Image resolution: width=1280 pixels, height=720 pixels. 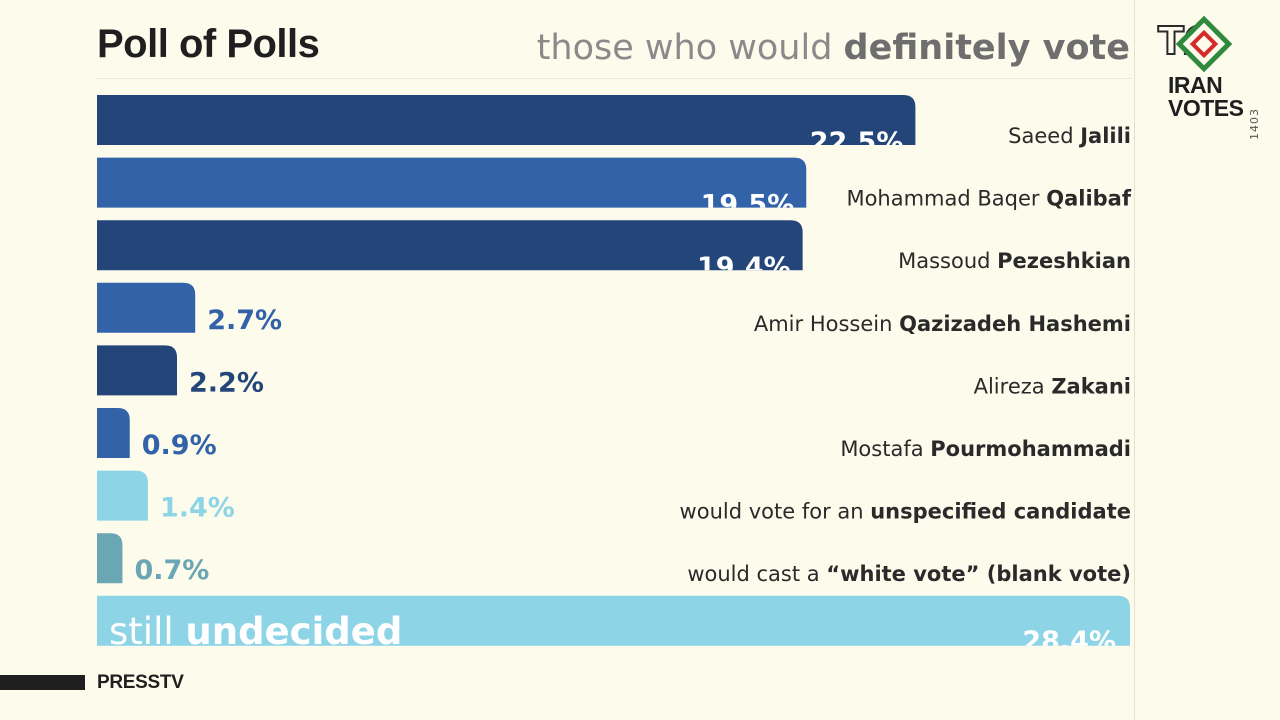 What do you see at coordinates (947, 261) in the screenshot?
I see `label-light-2: Massoud` at bounding box center [947, 261].